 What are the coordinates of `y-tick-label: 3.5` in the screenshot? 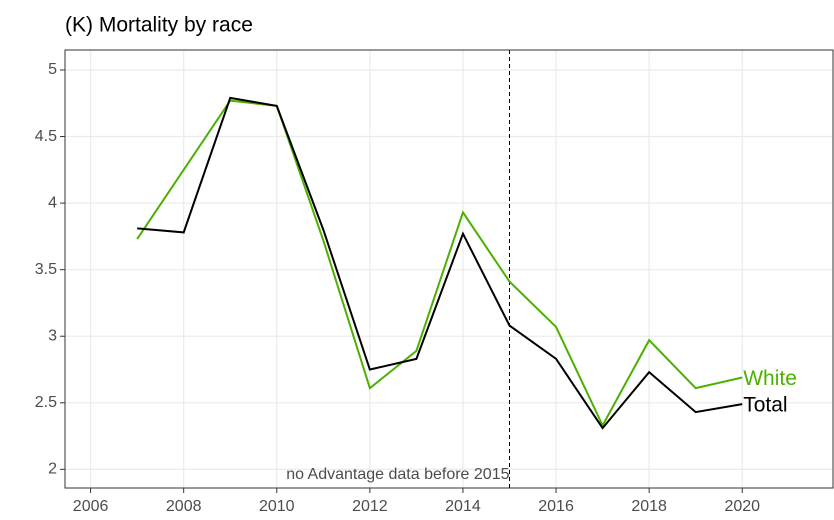 It's located at (46, 269).